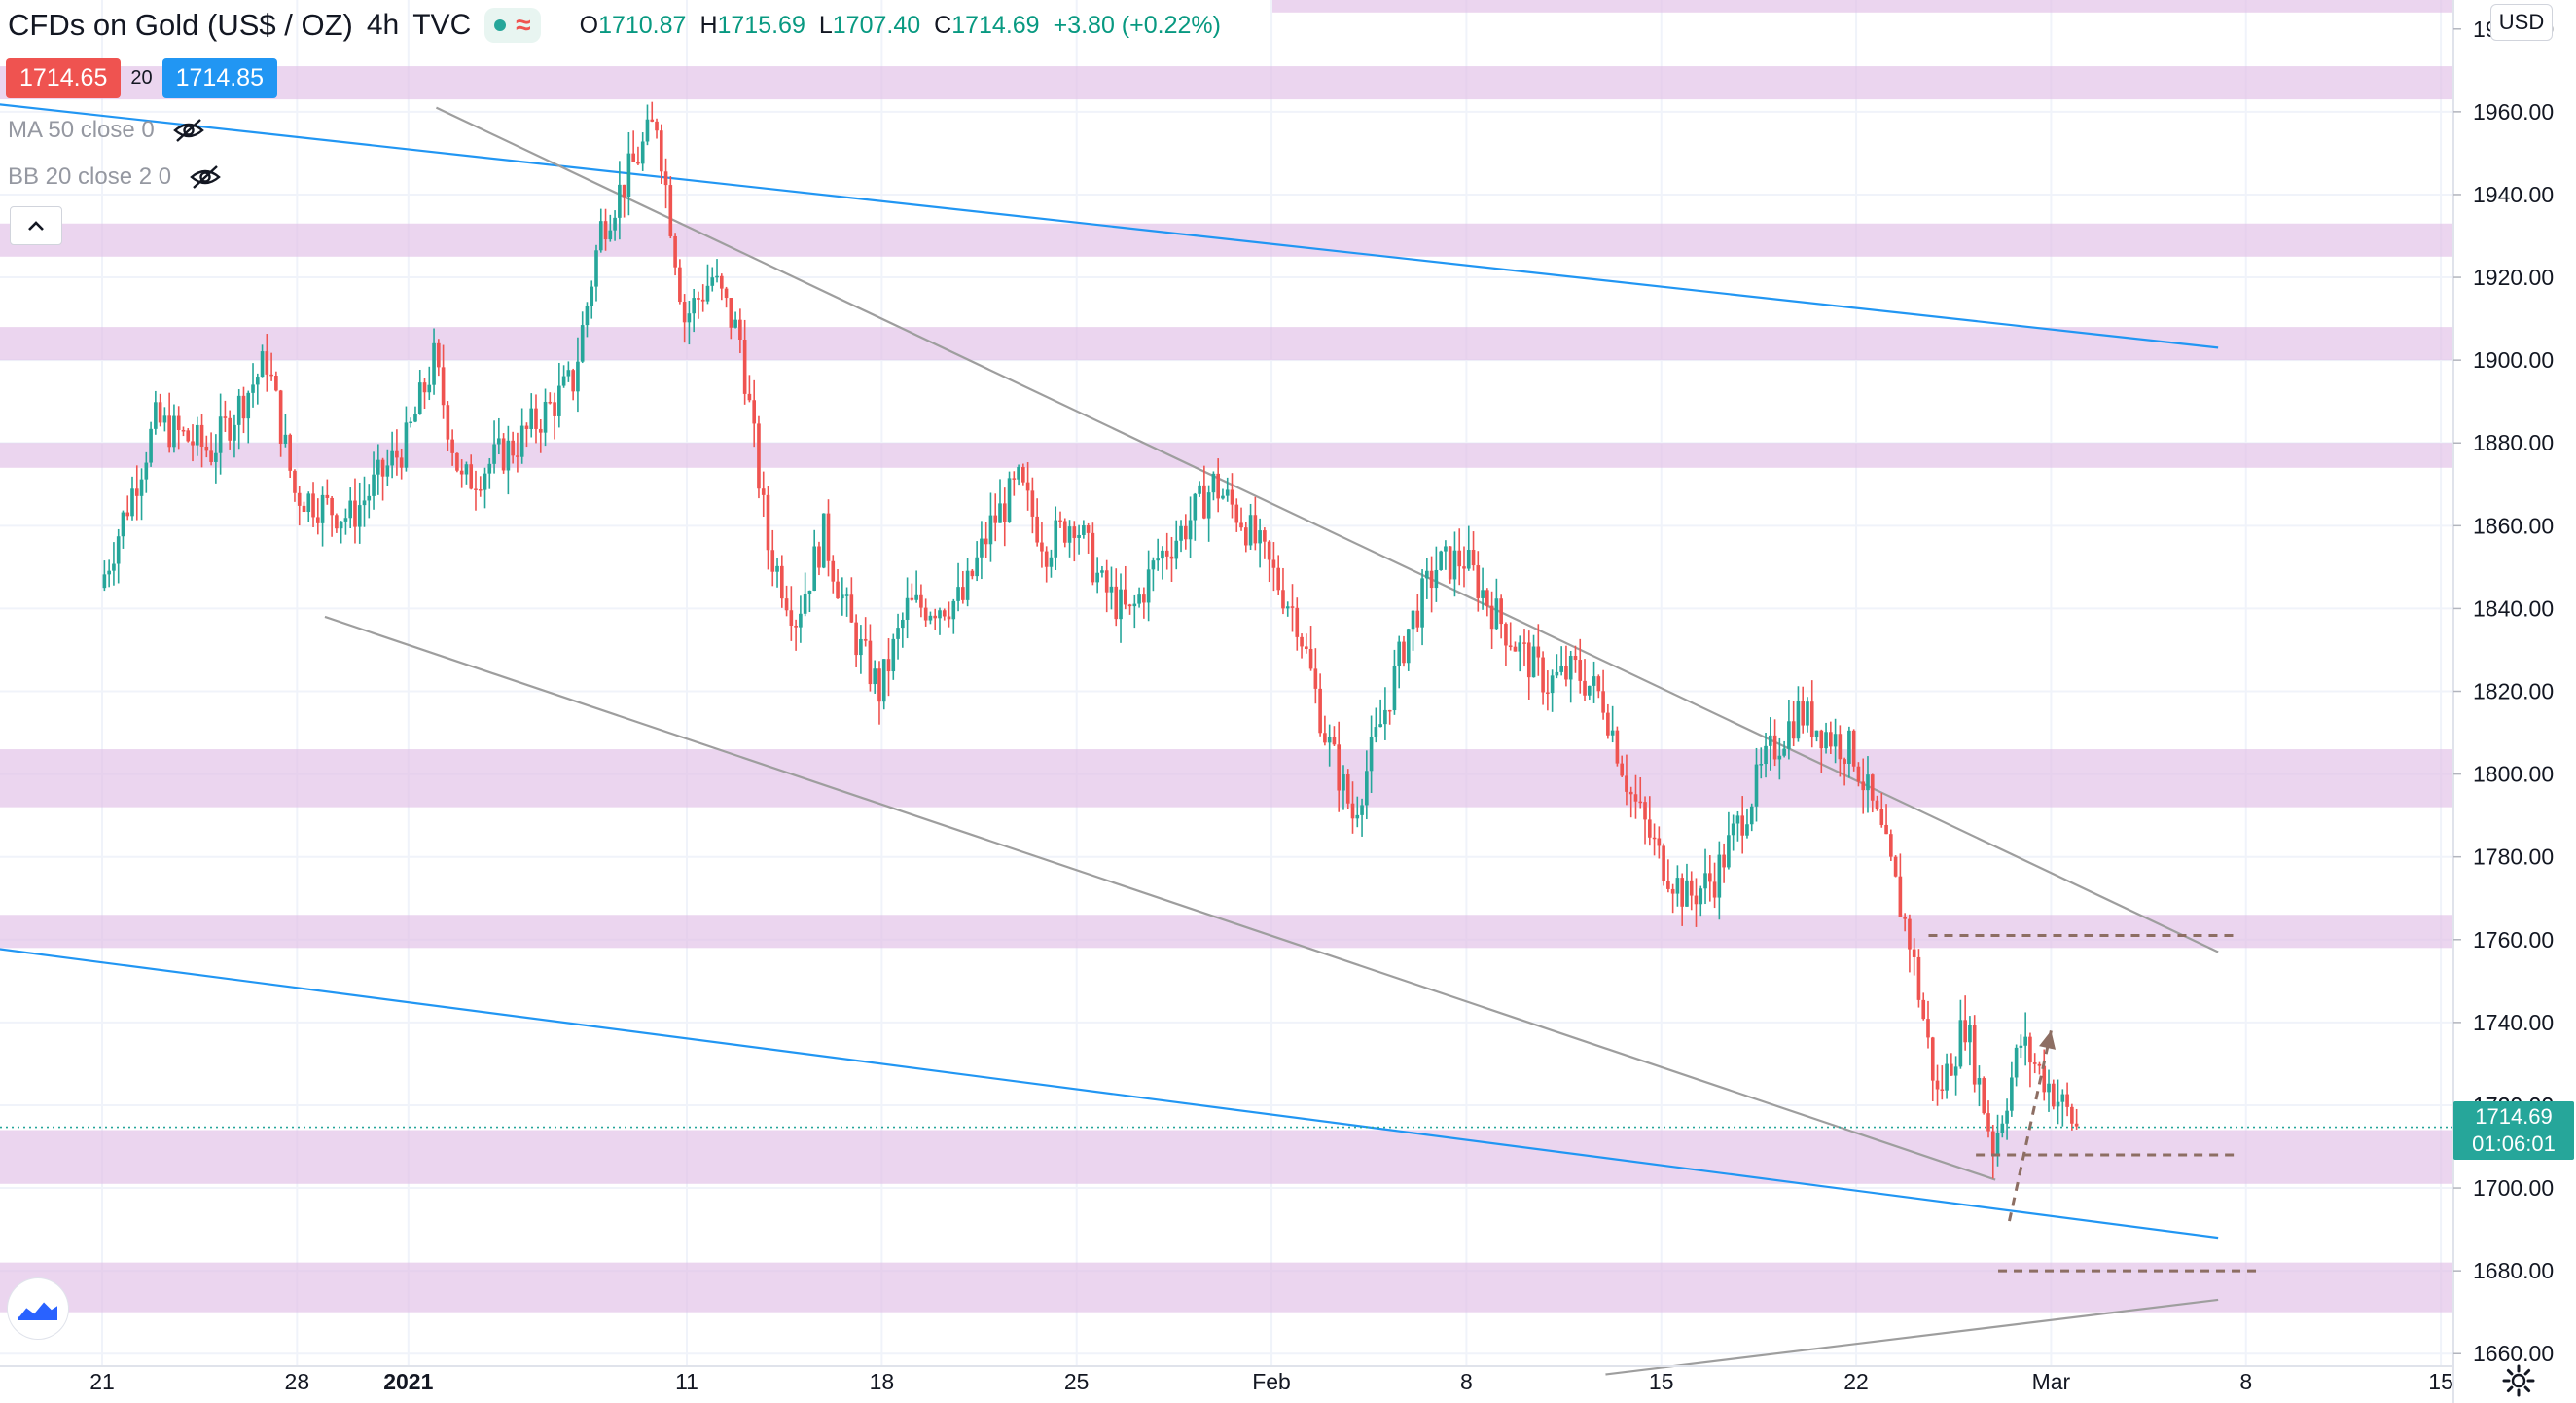 This screenshot has width=2576, height=1403. Describe the element at coordinates (219, 78) in the screenshot. I see `buy-button: 1714.85` at that location.